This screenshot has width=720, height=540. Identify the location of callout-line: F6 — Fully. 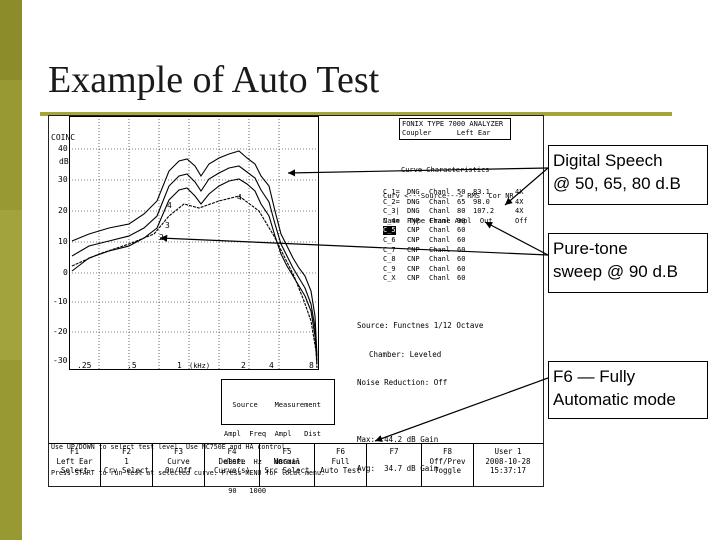
(594, 376).